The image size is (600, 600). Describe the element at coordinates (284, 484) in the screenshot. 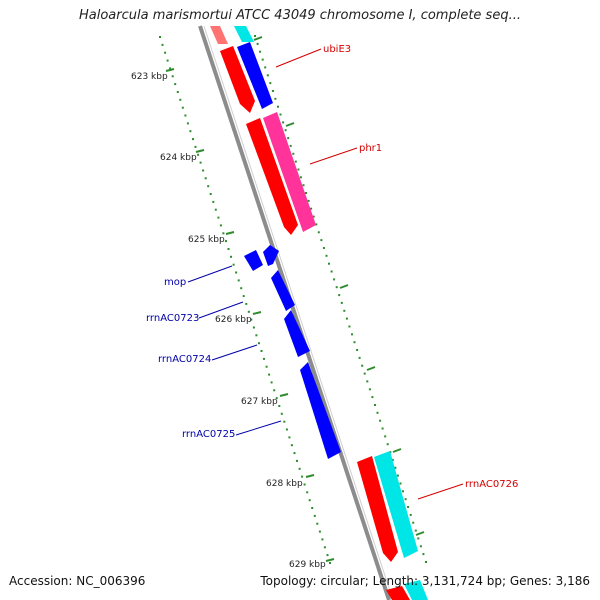

I see `tick-label-628: 628 kbp` at that location.